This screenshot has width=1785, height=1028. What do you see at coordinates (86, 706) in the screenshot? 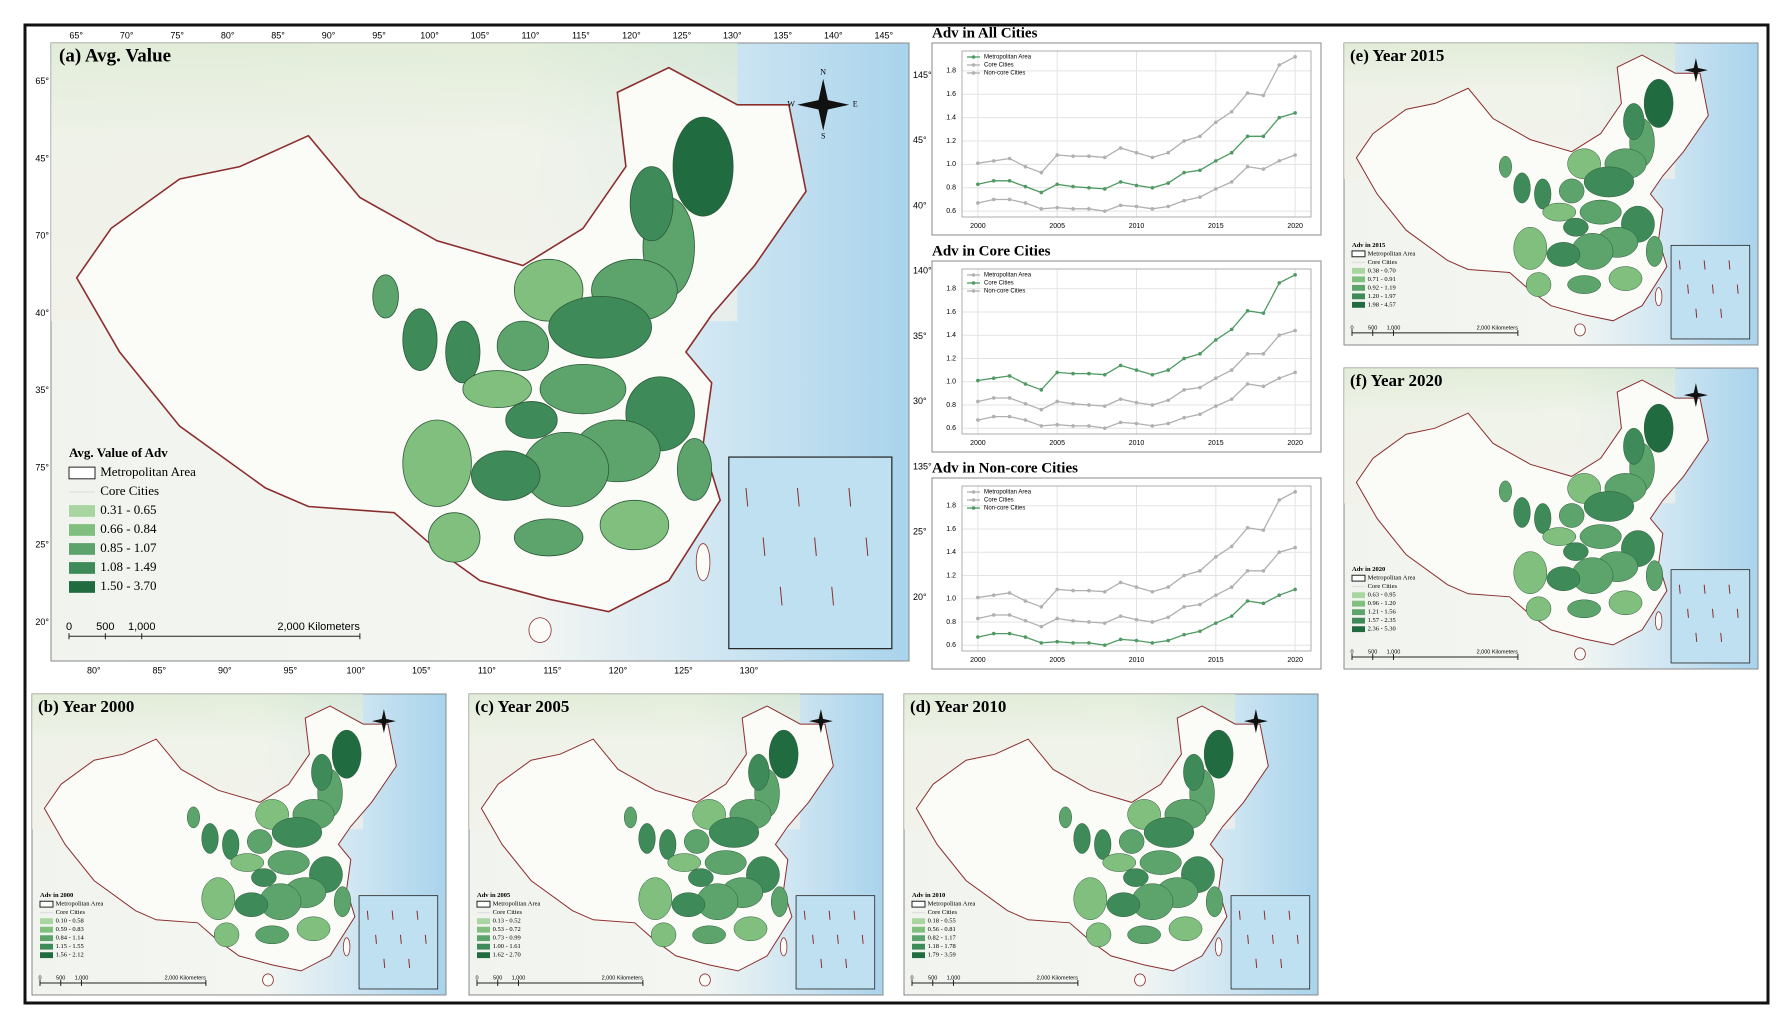
I see `map-title: (b) Year 2000` at bounding box center [86, 706].